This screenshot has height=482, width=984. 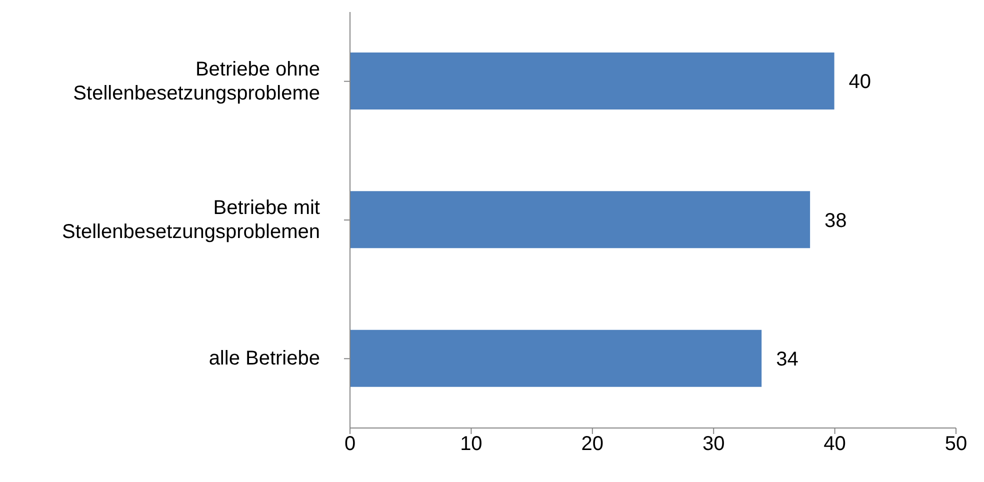 I want to click on data-label: 40, so click(x=860, y=82).